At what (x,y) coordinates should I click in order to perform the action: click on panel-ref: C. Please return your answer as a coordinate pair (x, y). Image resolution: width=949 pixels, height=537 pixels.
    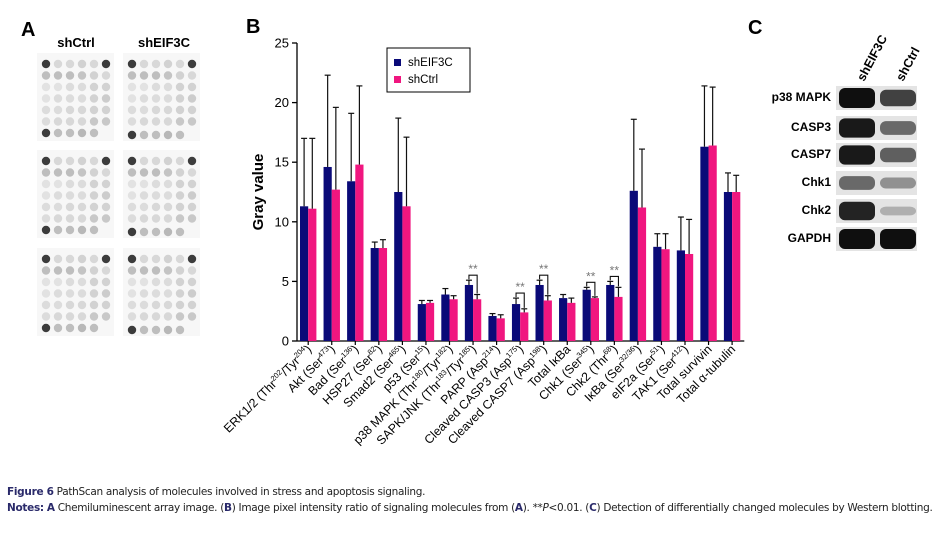
    Looking at the image, I should click on (593, 508).